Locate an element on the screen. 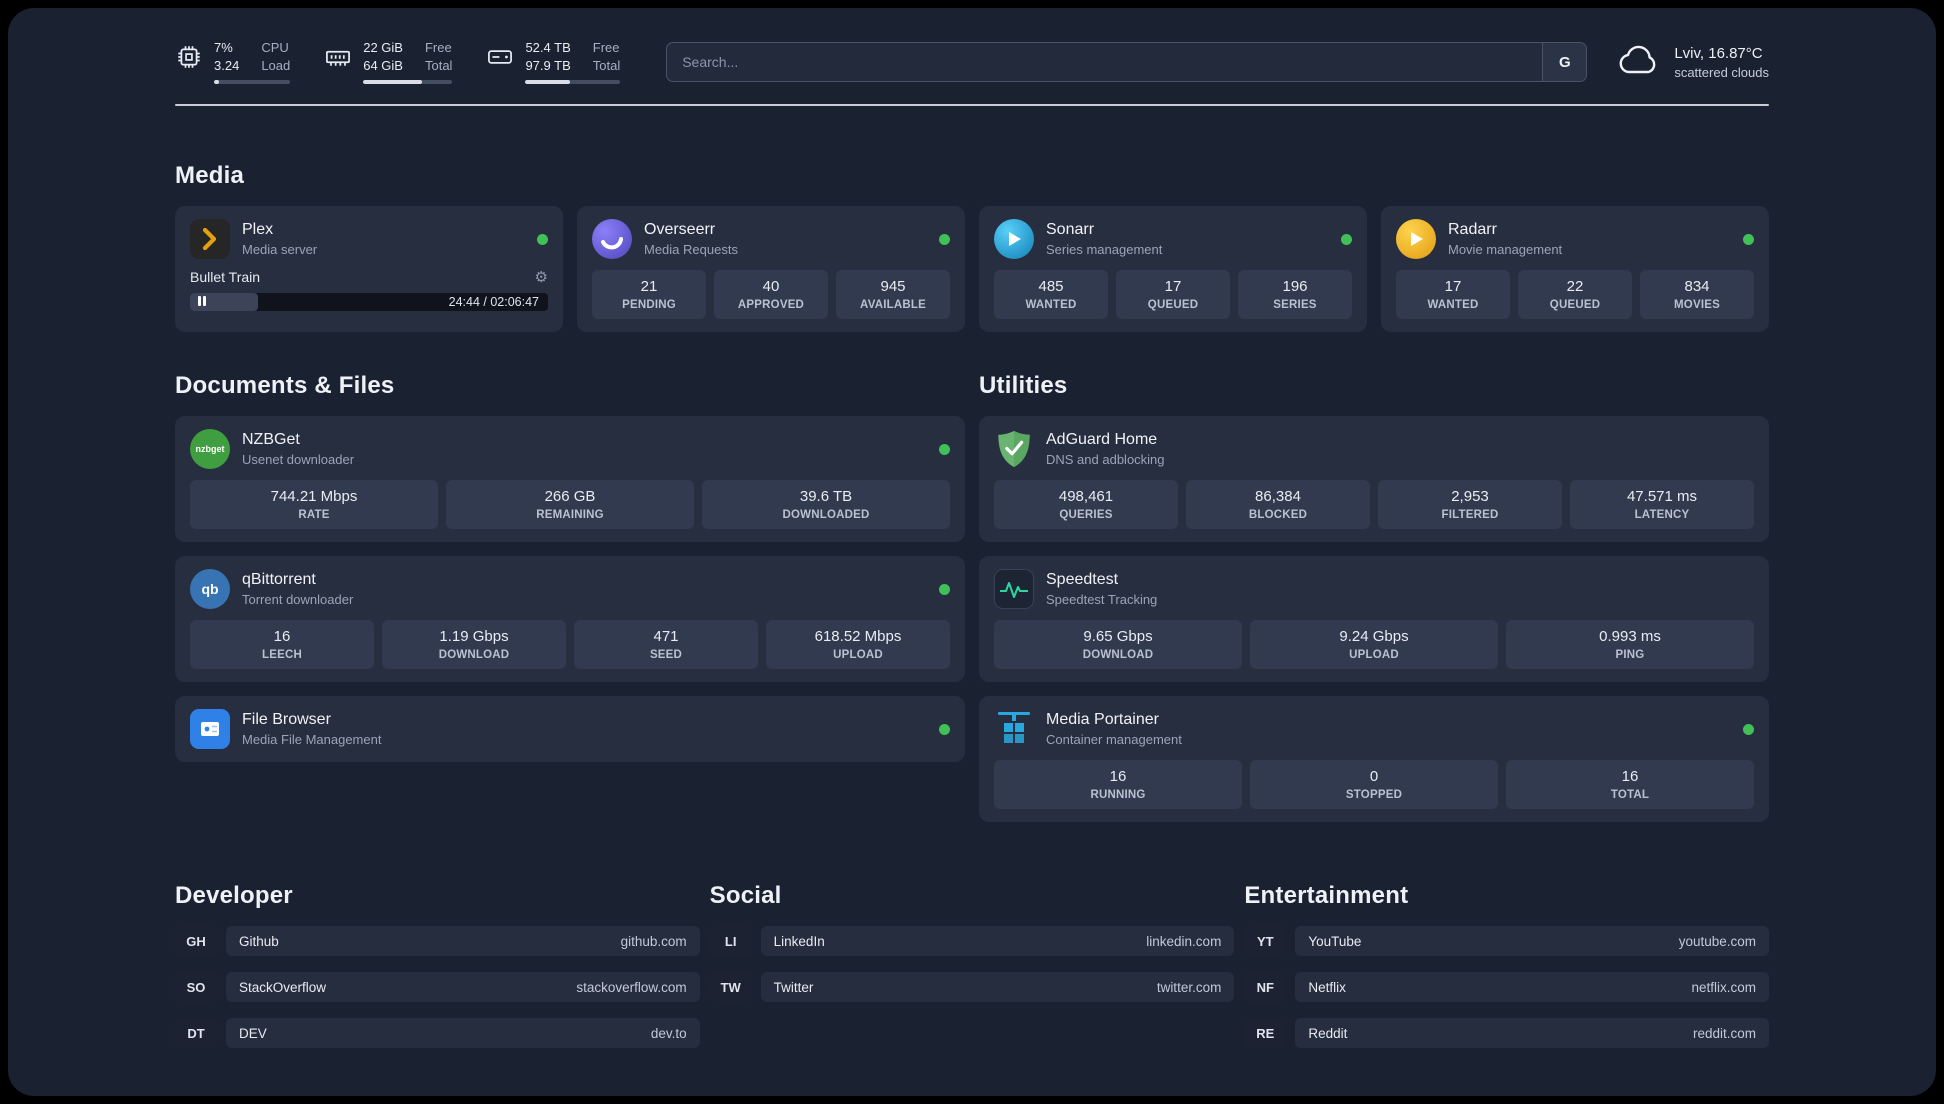 Image resolution: width=1944 pixels, height=1104 pixels. stat-series: 196 SERIES is located at coordinates (1295, 294).